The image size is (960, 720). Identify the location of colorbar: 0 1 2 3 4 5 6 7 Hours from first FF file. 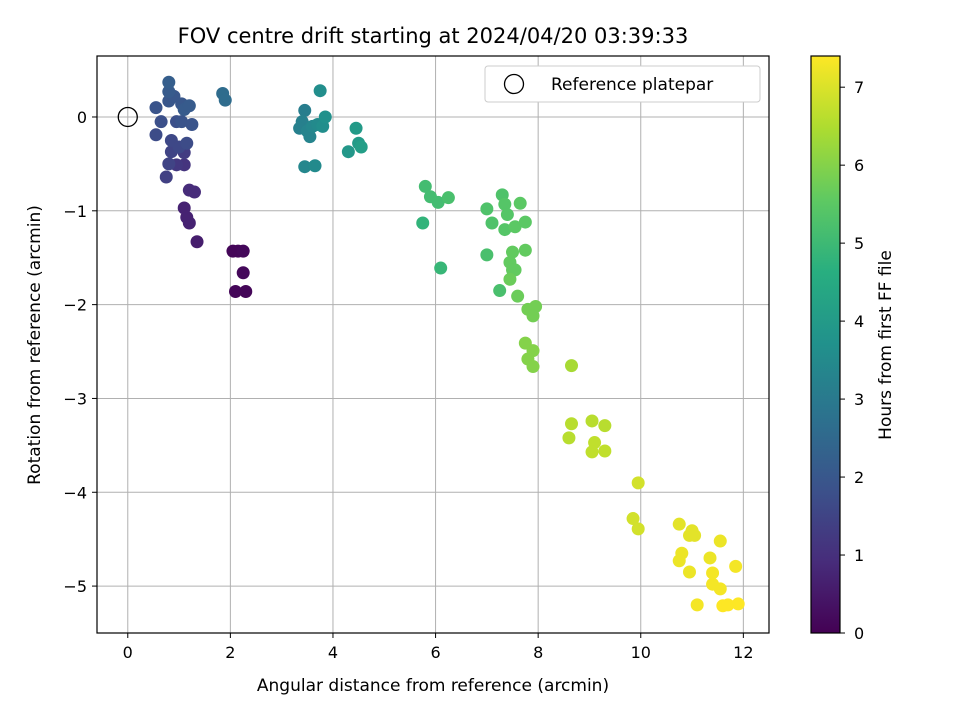
(853, 349).